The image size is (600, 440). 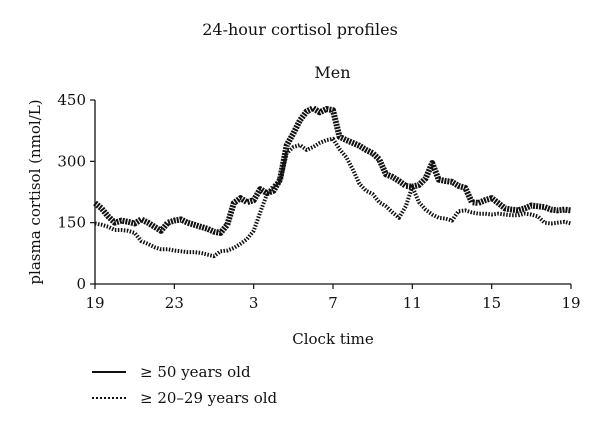 What do you see at coordinates (174, 303) in the screenshot?
I see `x-tick-label: 23` at bounding box center [174, 303].